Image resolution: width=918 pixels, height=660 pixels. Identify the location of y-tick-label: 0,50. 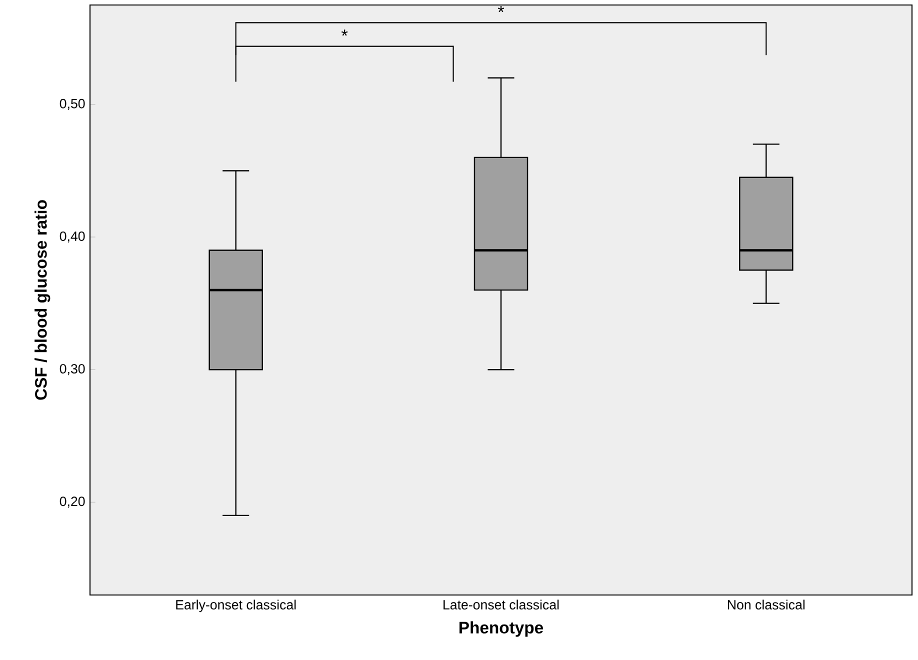
(72, 104).